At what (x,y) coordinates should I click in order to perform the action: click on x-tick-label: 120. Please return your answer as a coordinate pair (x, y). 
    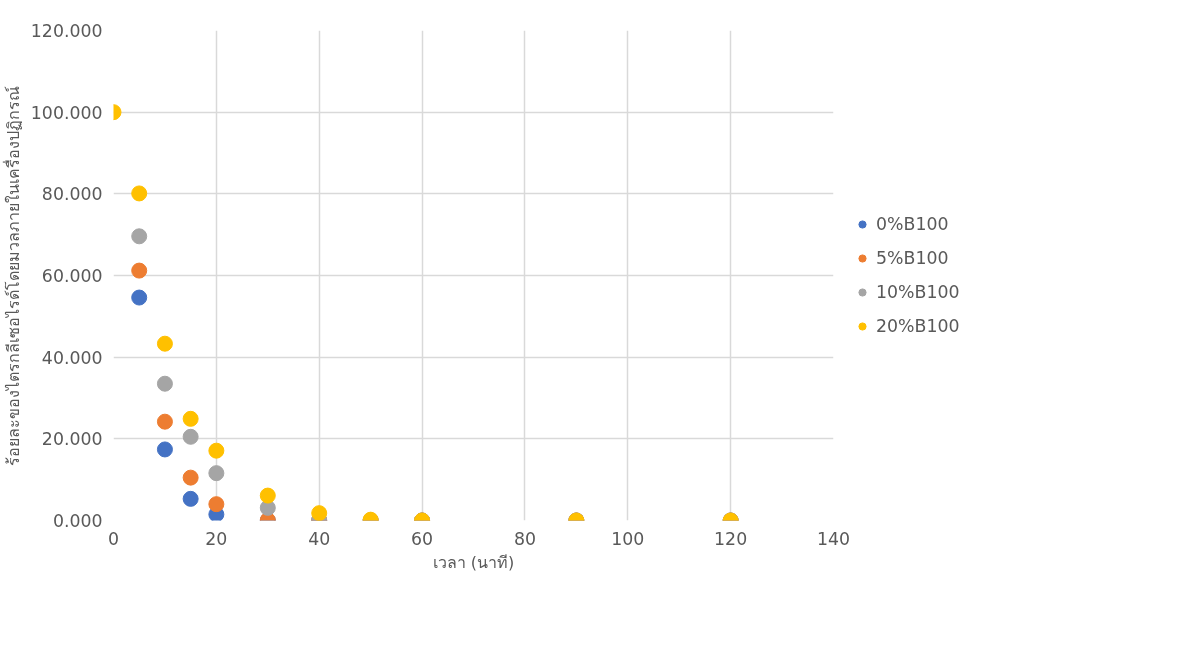
    Looking at the image, I should click on (731, 538).